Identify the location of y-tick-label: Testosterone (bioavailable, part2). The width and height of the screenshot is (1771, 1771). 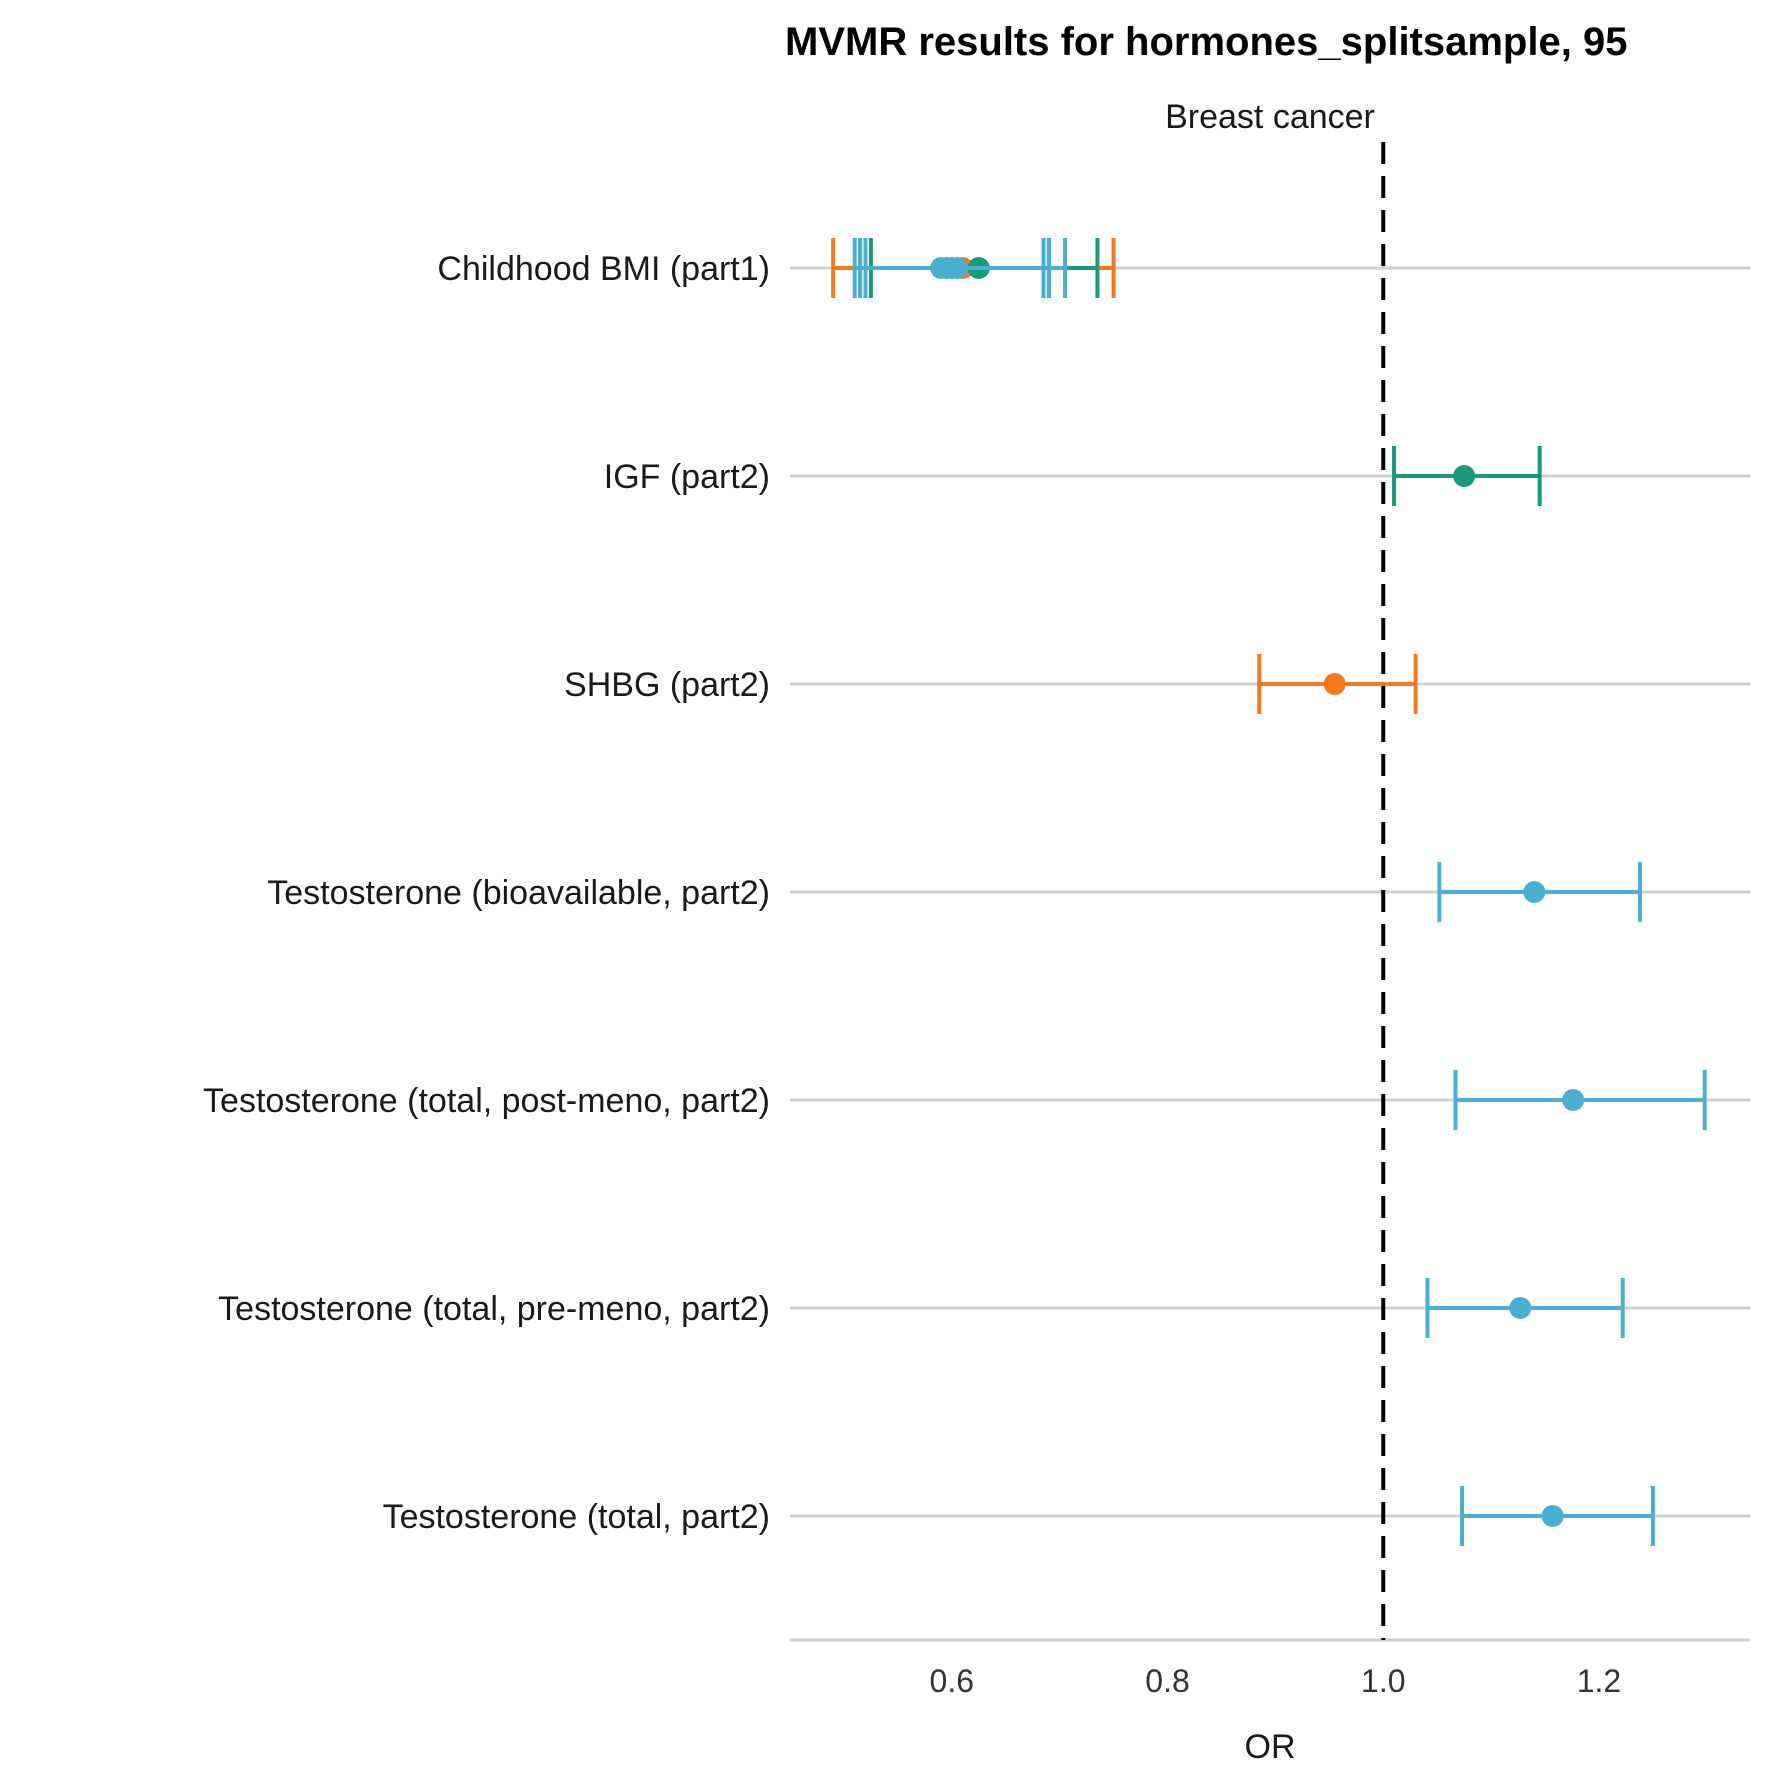
(518, 893).